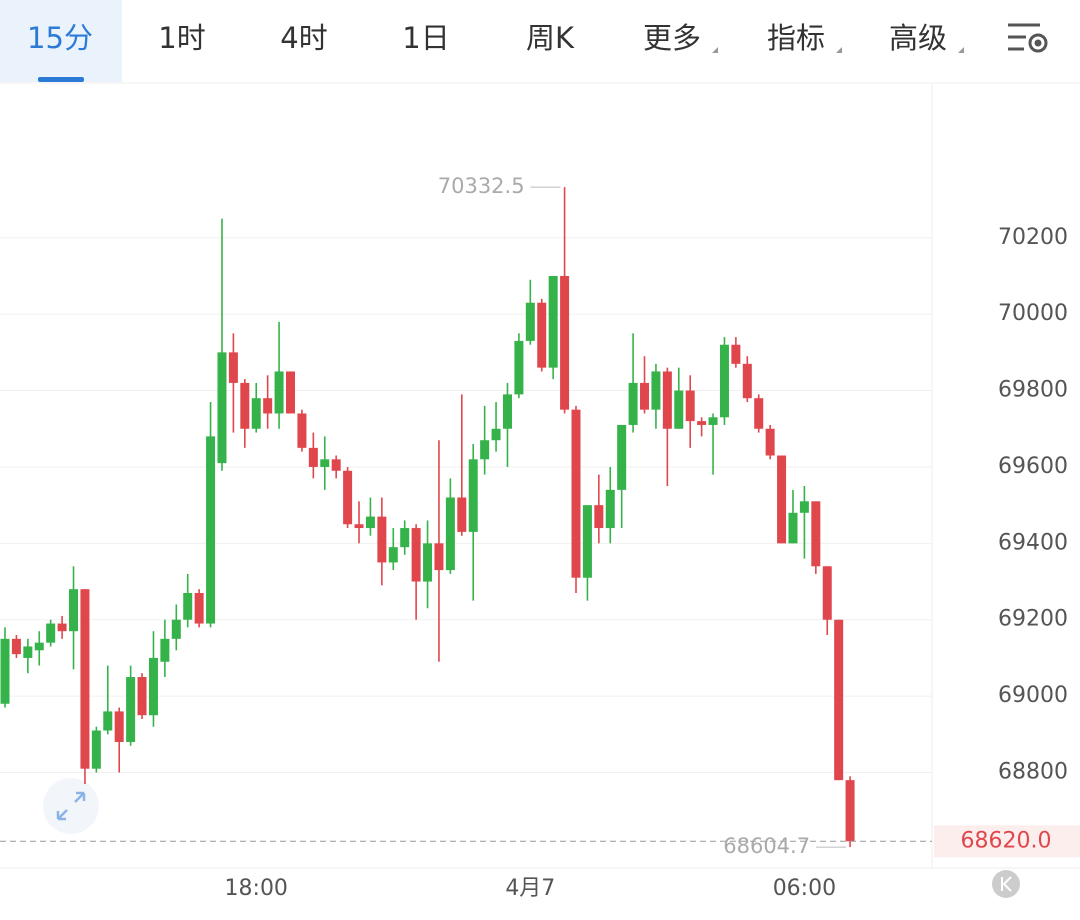 The image size is (1080, 920). Describe the element at coordinates (181, 38) in the screenshot. I see `tab: 1时` at that location.